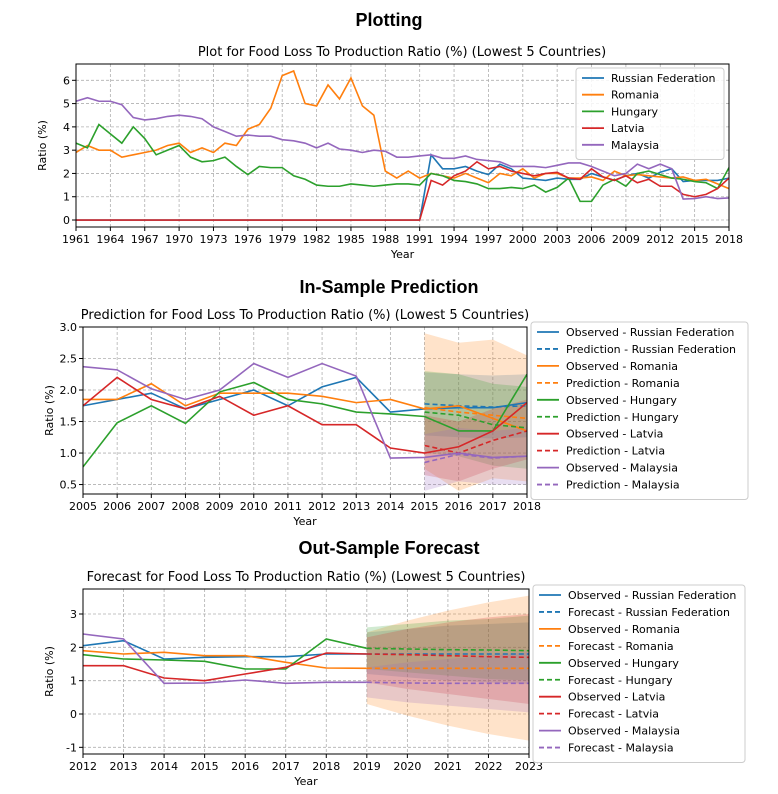 Image resolution: width=778 pixels, height=794 pixels. What do you see at coordinates (69, 327) in the screenshot?
I see `y-tick-label: 3.0` at bounding box center [69, 327].